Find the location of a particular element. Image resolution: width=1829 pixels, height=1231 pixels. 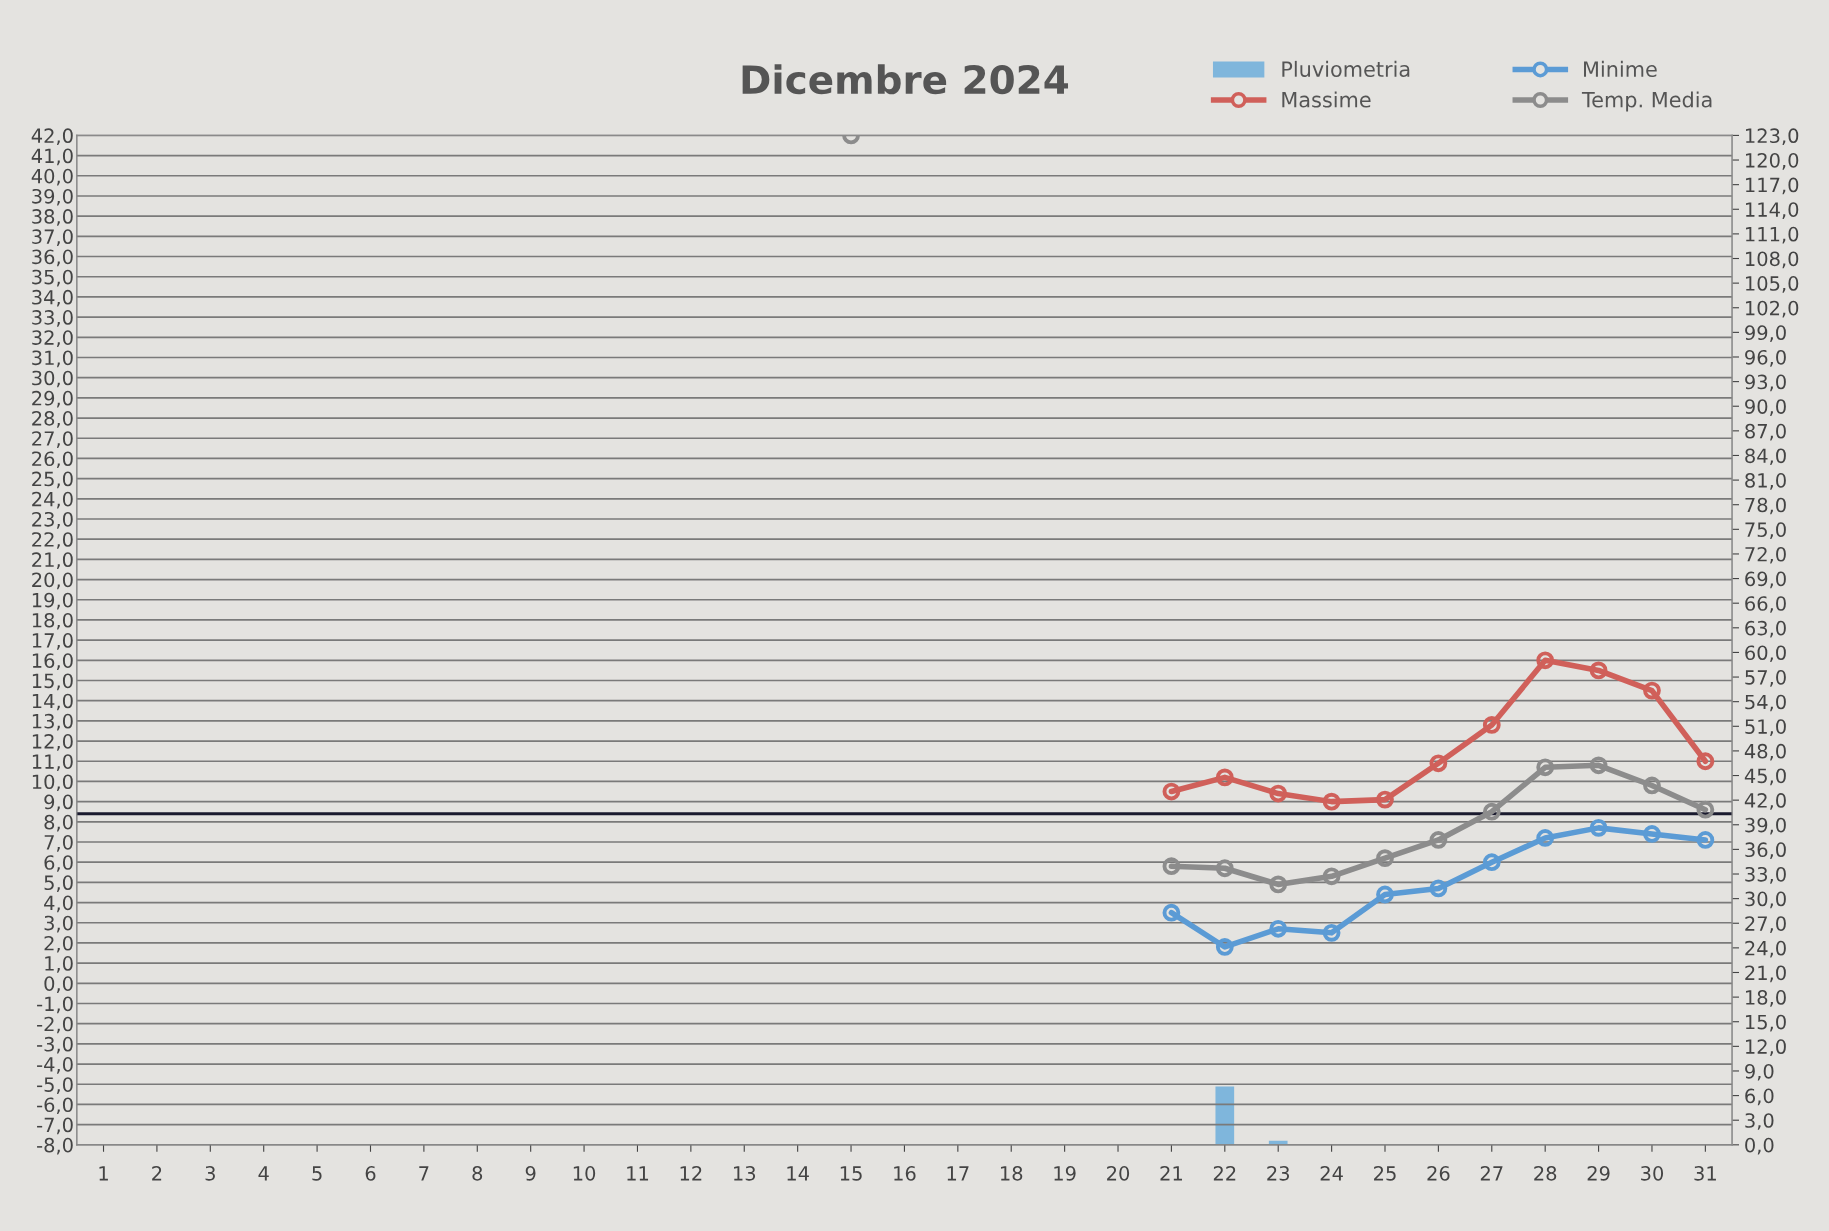

y-tick-label: 42,0 is located at coordinates (52, 137).